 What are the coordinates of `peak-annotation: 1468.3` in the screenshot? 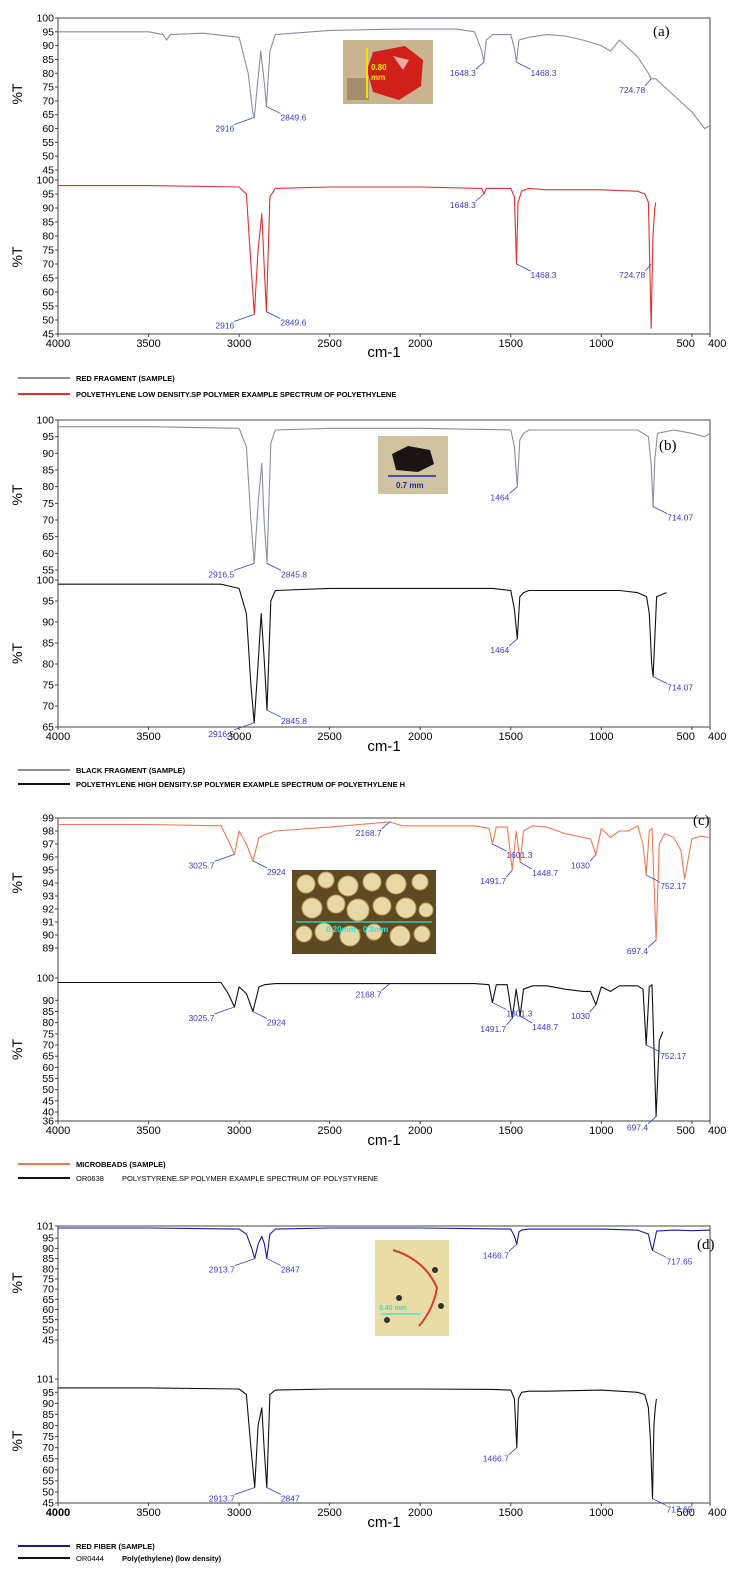 It's located at (544, 73).